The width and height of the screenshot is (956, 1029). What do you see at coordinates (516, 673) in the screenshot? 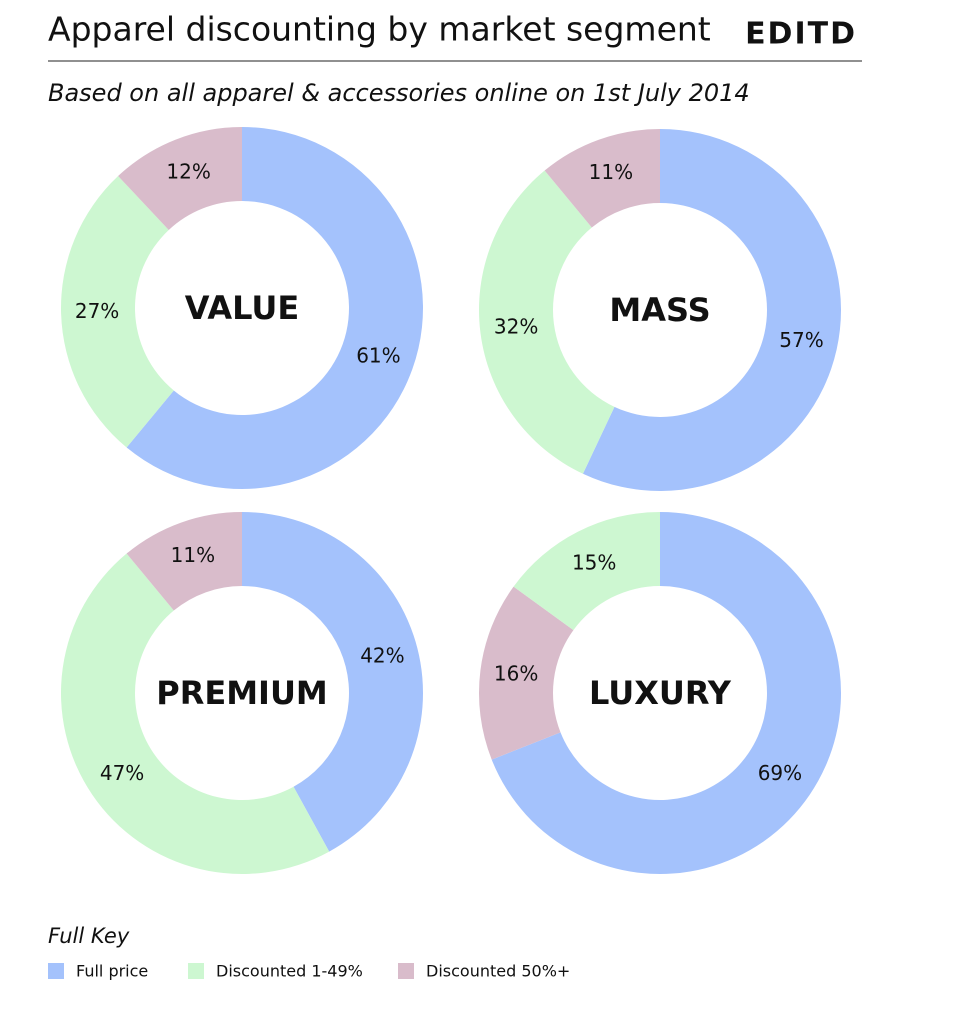
I see `data-label: 16%` at bounding box center [516, 673].